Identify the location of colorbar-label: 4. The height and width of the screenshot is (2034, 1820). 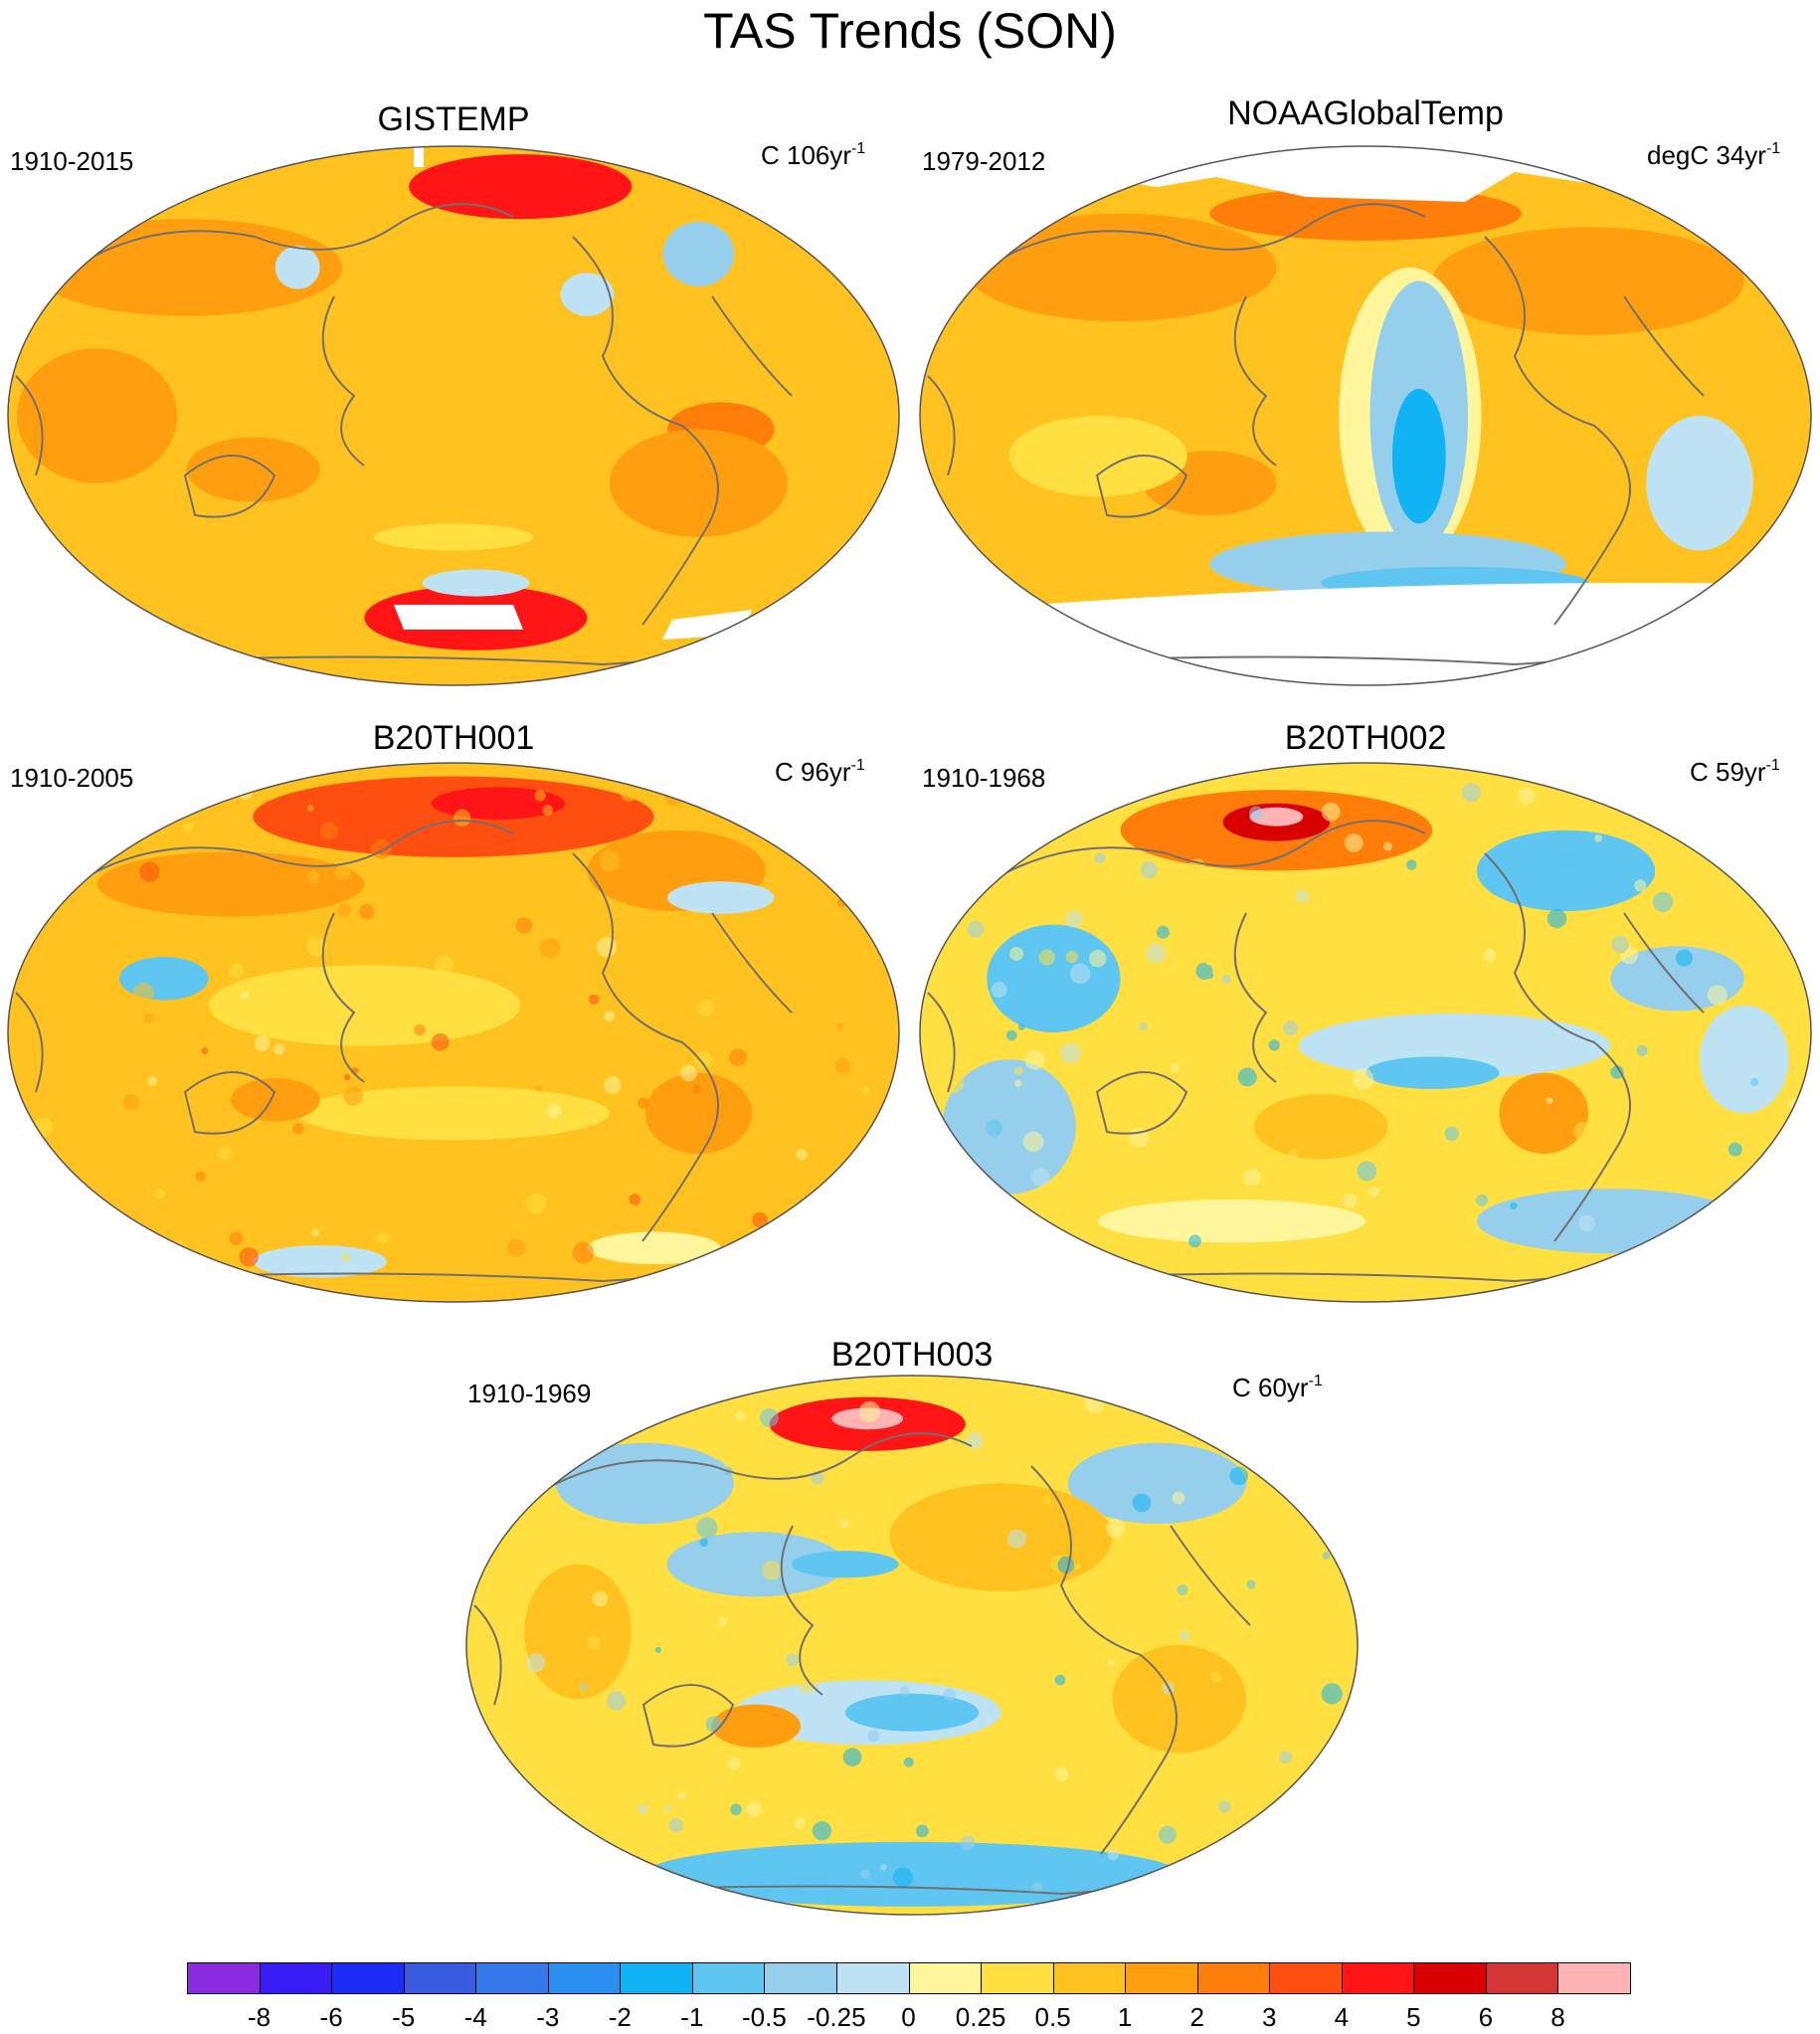
(1342, 2017).